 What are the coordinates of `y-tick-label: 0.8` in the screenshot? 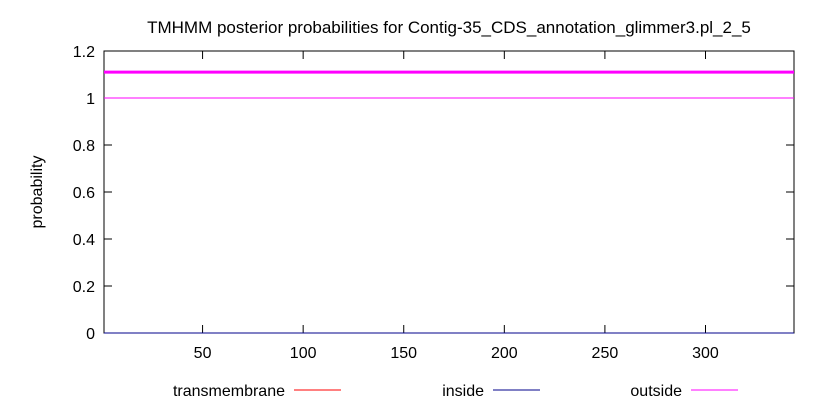 It's located at (84, 146).